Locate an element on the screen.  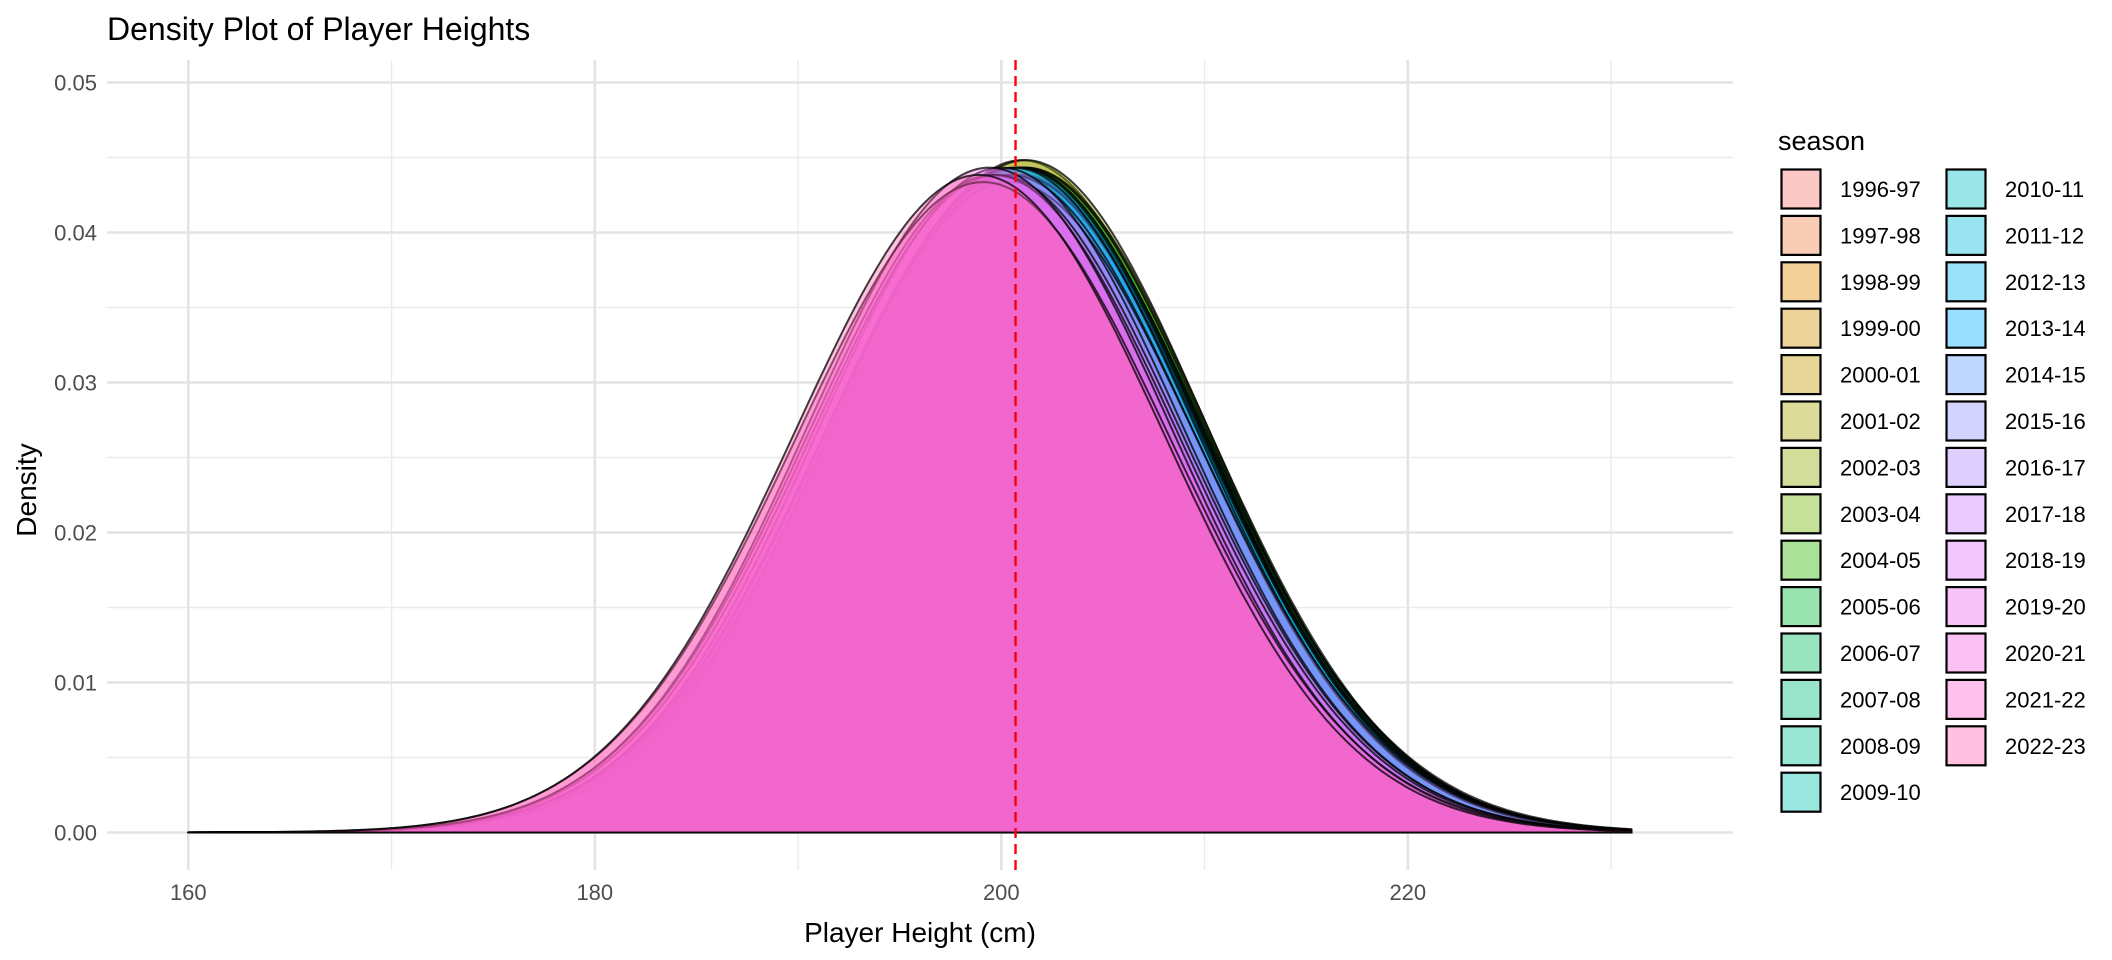
legend-label: 2000-01 is located at coordinates (1880, 375).